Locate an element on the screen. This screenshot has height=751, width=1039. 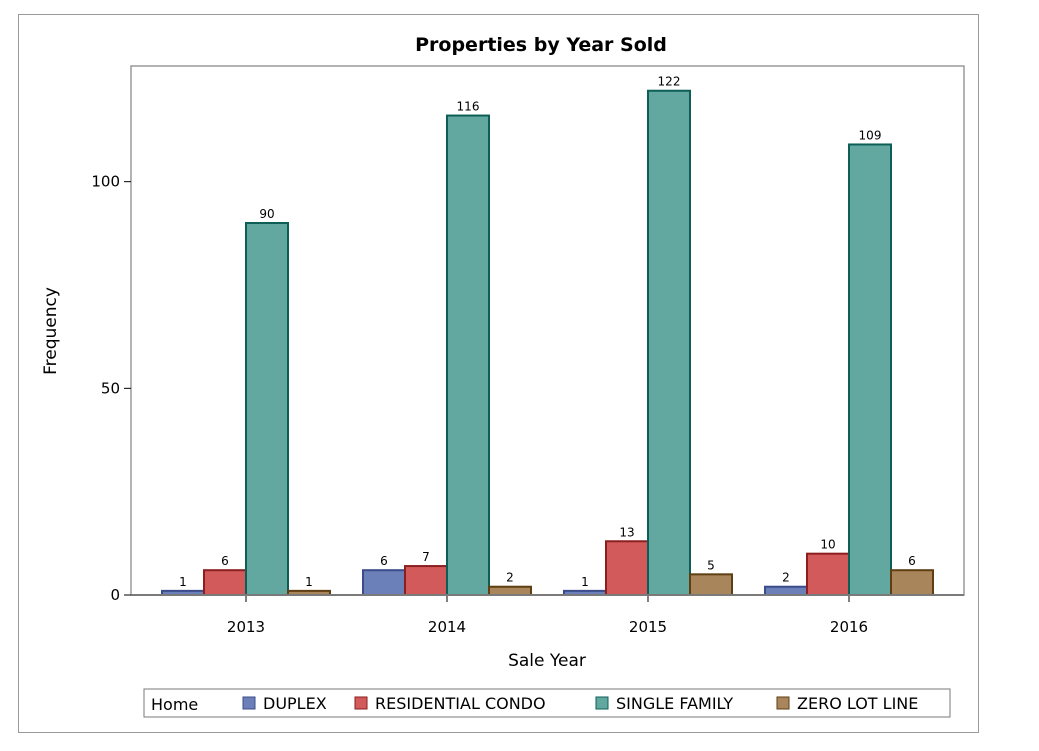
data-label: 122 is located at coordinates (669, 82).